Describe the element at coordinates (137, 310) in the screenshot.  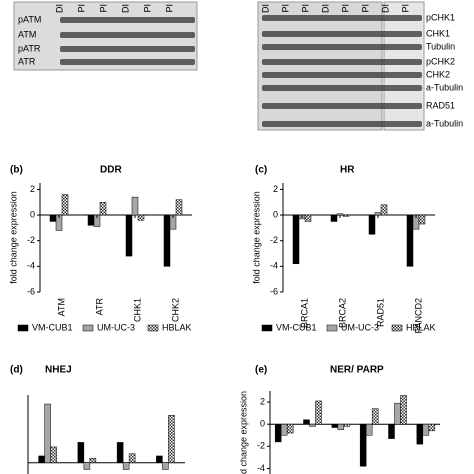
I see `x-tick-label: CHK1` at that location.